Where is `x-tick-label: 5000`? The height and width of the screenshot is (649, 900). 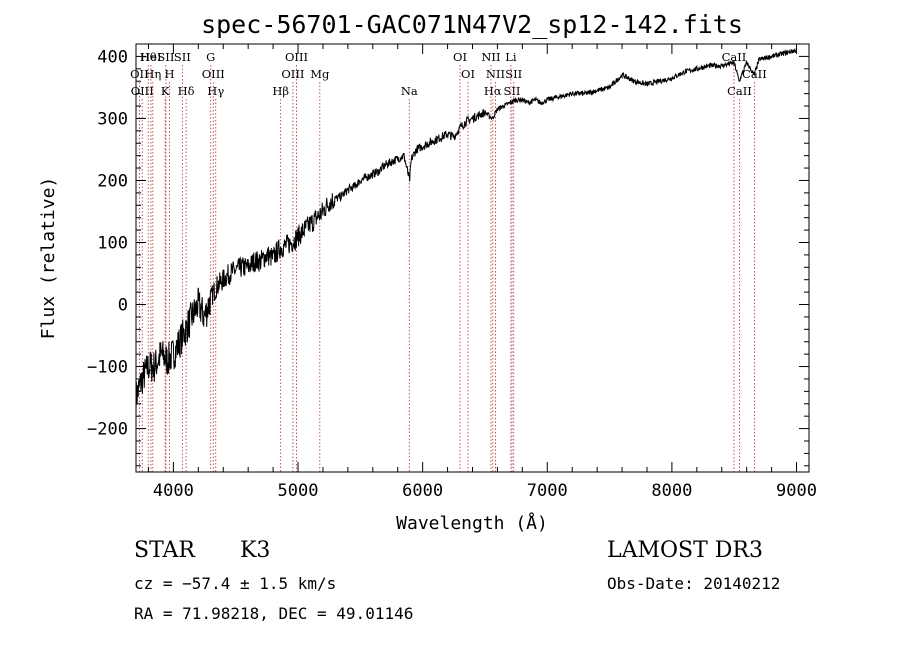
x-tick-label: 5000 is located at coordinates (298, 491).